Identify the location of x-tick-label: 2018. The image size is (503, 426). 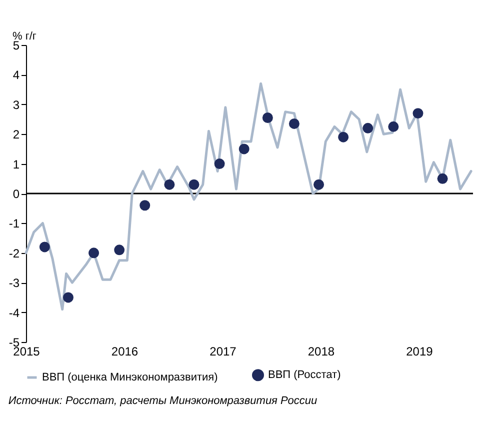
(321, 351).